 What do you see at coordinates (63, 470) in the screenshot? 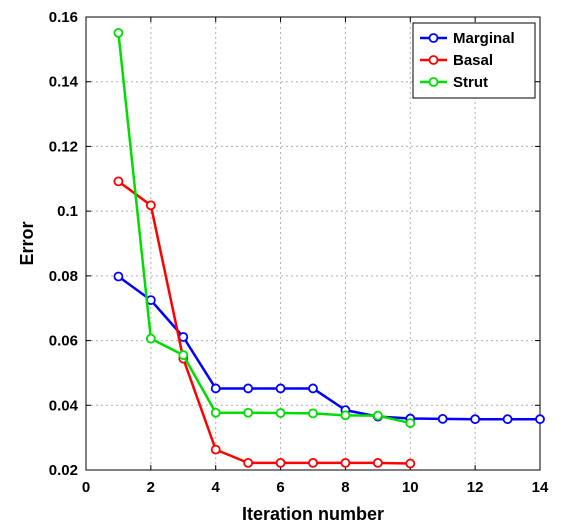
I see `y-tick-label: 0.02` at bounding box center [63, 470].